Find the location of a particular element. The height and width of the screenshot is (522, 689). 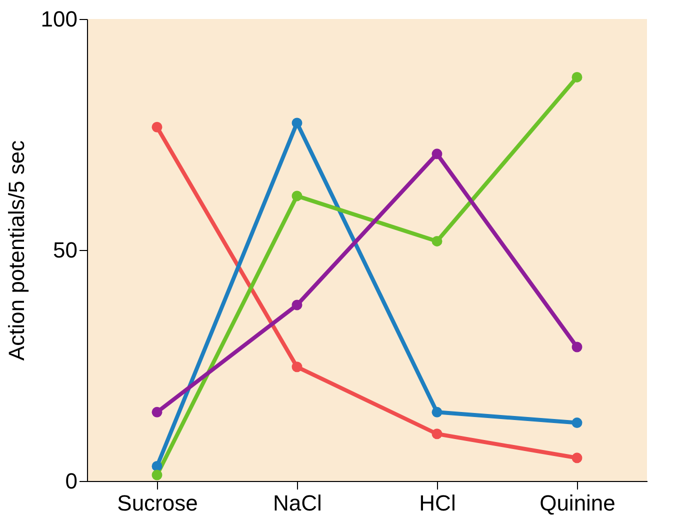

x-tick-label: Sucrose is located at coordinates (157, 503).